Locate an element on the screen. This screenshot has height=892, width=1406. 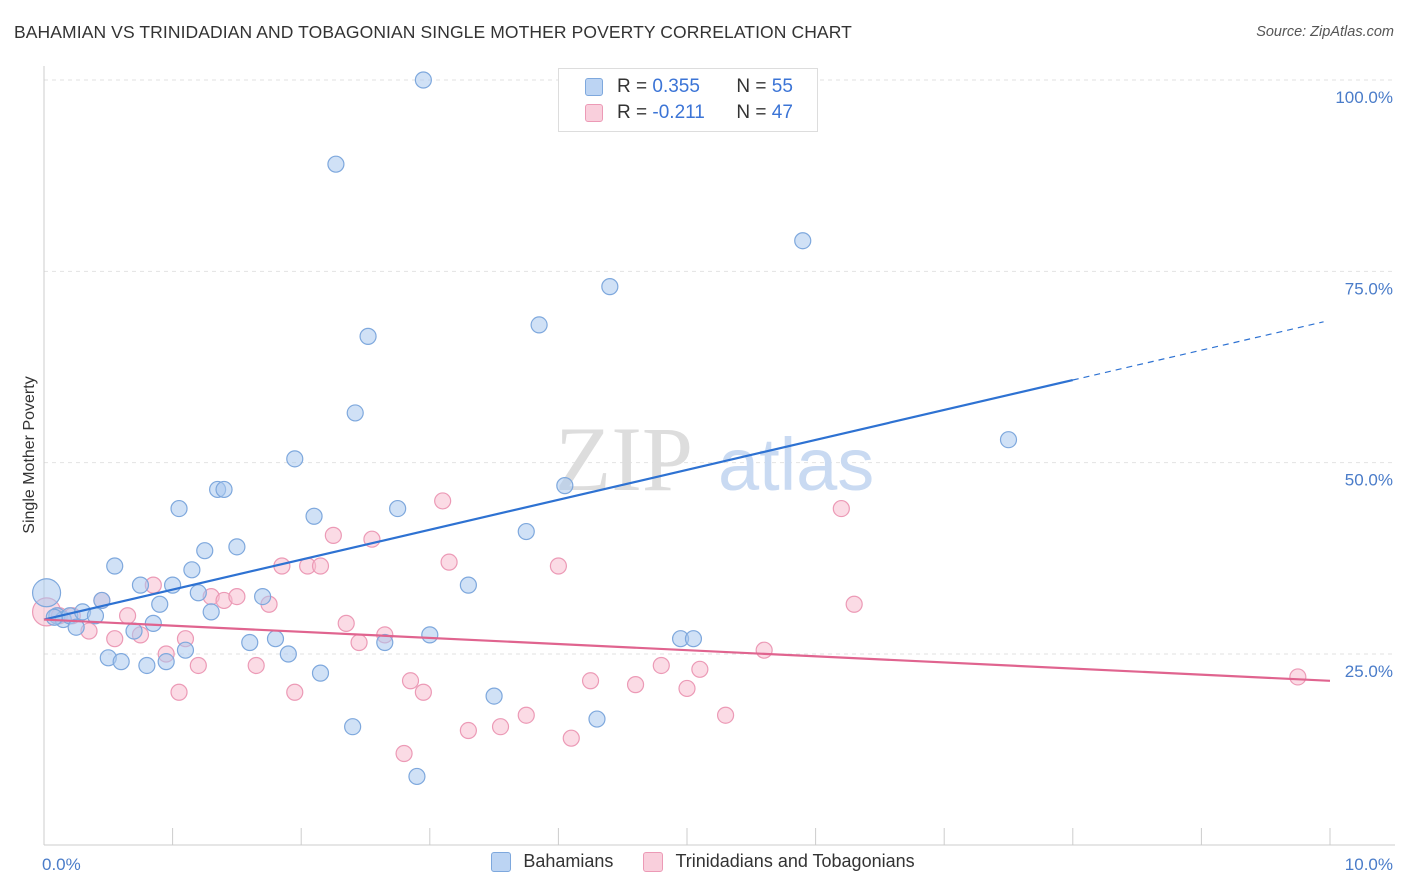
source-label: Source: ZipAtlas.com is located at coordinates (1325, 32).